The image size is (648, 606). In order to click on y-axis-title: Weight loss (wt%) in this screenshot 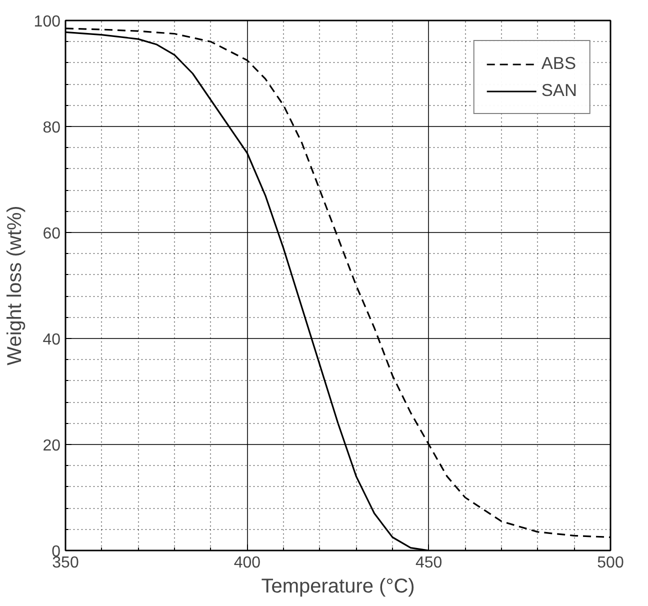, I will do `click(15, 286)`.